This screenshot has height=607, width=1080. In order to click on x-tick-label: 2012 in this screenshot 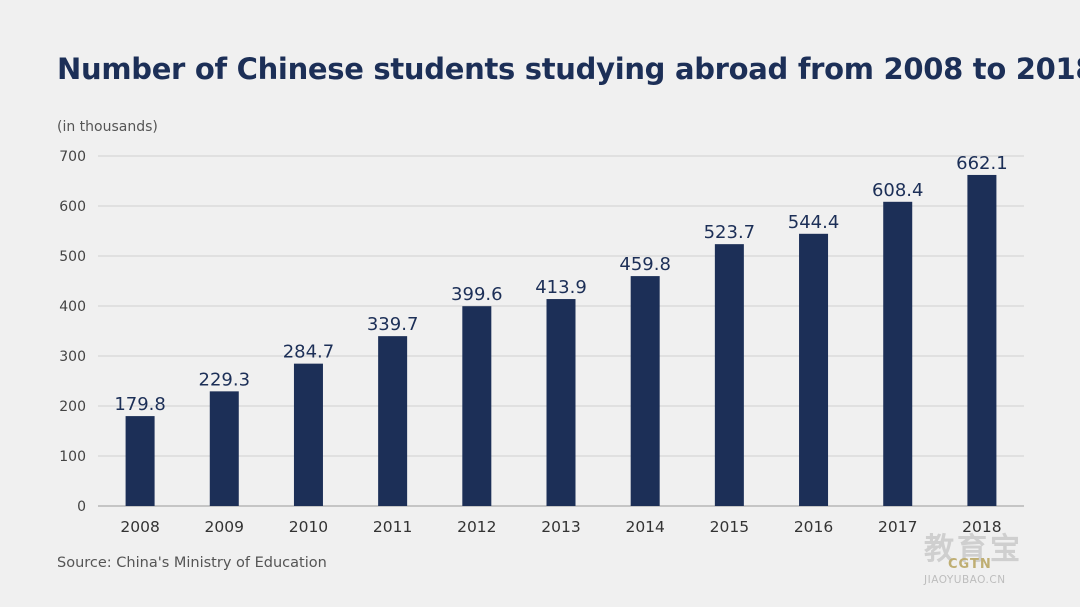, I will do `click(476, 527)`.